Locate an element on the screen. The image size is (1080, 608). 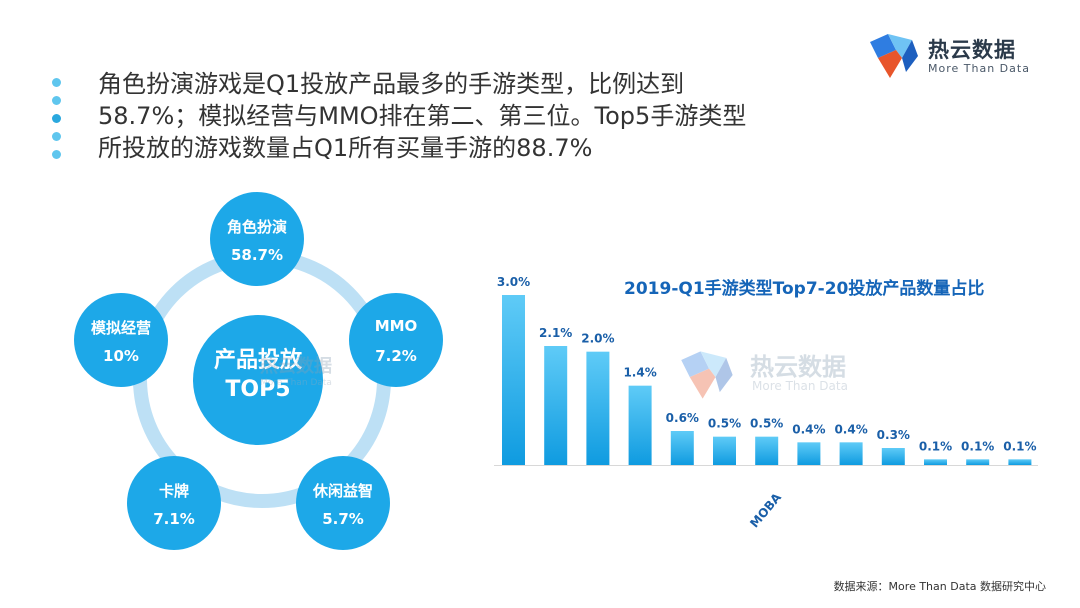
node-label: 模拟经营 is located at coordinates (120, 328).